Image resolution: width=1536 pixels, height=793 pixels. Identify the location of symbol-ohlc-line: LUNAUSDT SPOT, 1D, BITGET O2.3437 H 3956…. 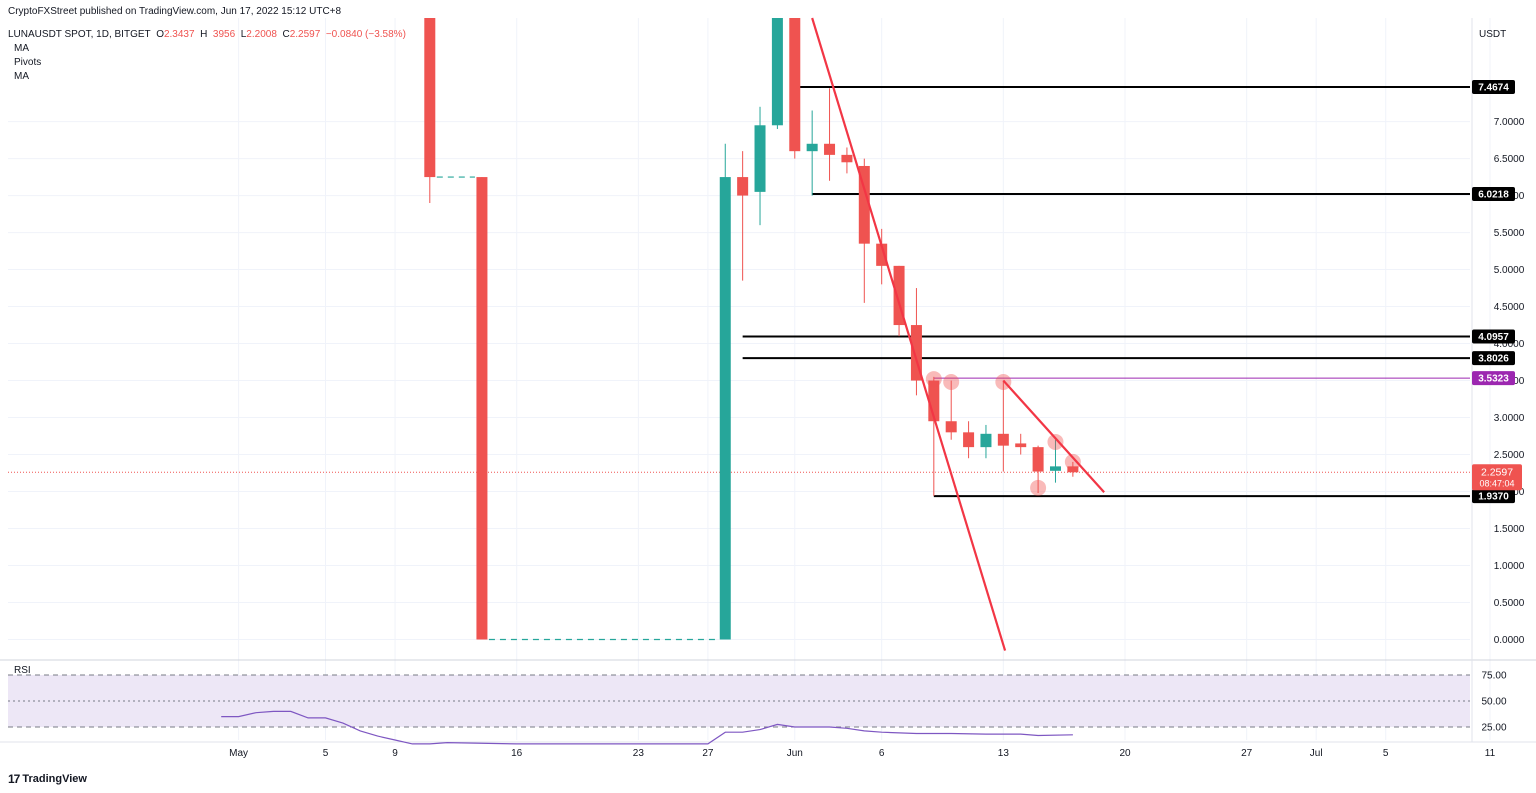
(207, 35).